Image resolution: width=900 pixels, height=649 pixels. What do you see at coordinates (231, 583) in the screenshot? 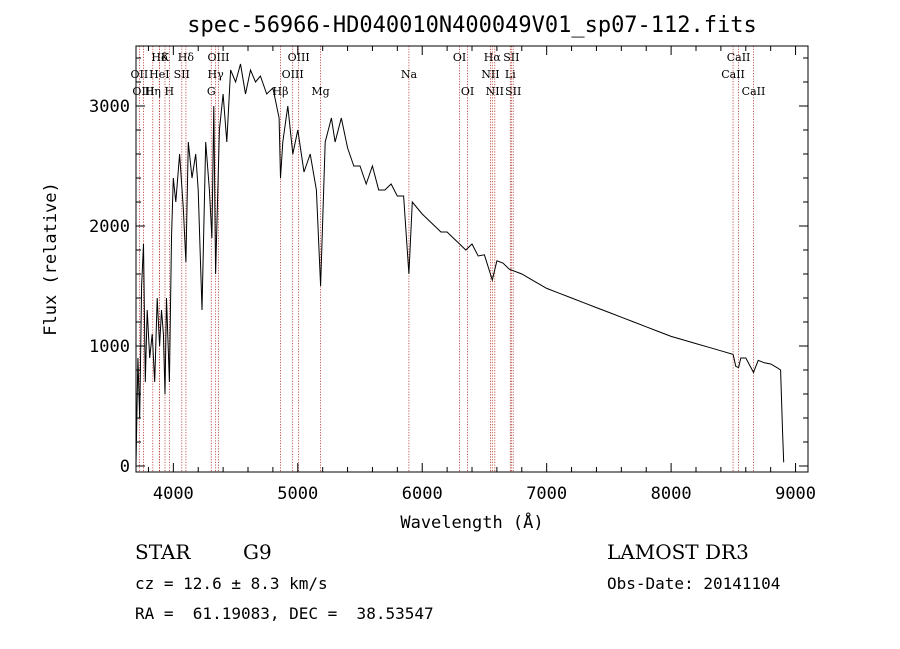
I see `redshift-velocity: cz = 12.6 ± 8.3 km/s` at bounding box center [231, 583].